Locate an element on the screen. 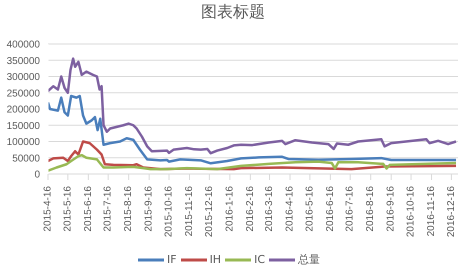  legend-label: IC is located at coordinates (260, 259).